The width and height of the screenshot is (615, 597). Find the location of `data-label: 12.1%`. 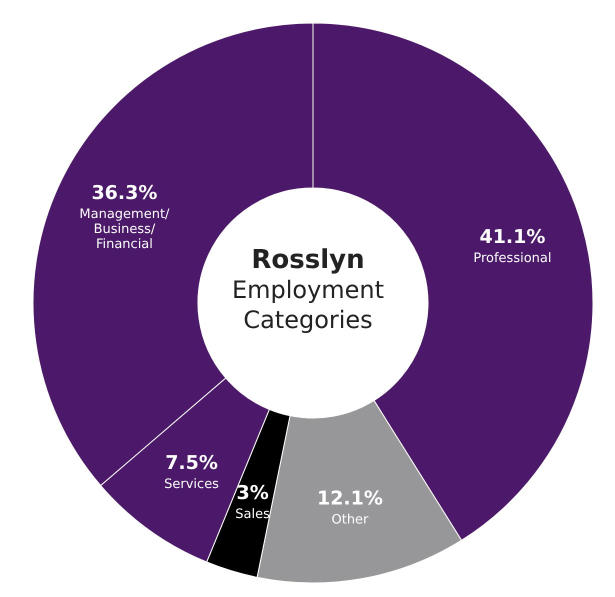

data-label: 12.1% is located at coordinates (350, 499).